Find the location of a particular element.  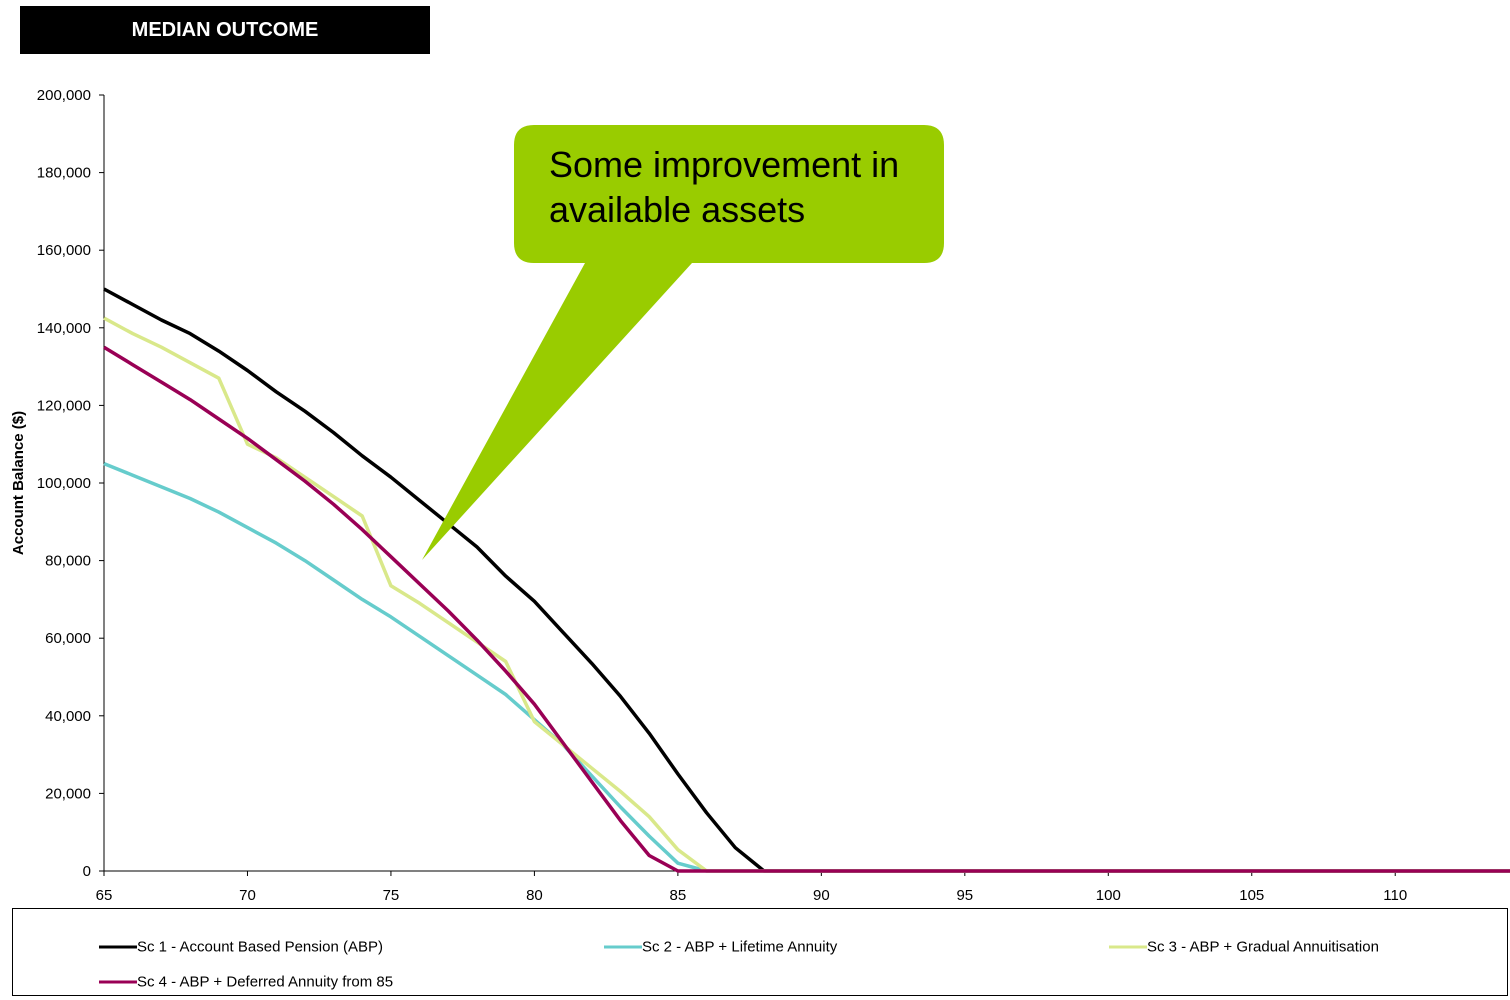

y-tick-label: 0 is located at coordinates (87, 871).